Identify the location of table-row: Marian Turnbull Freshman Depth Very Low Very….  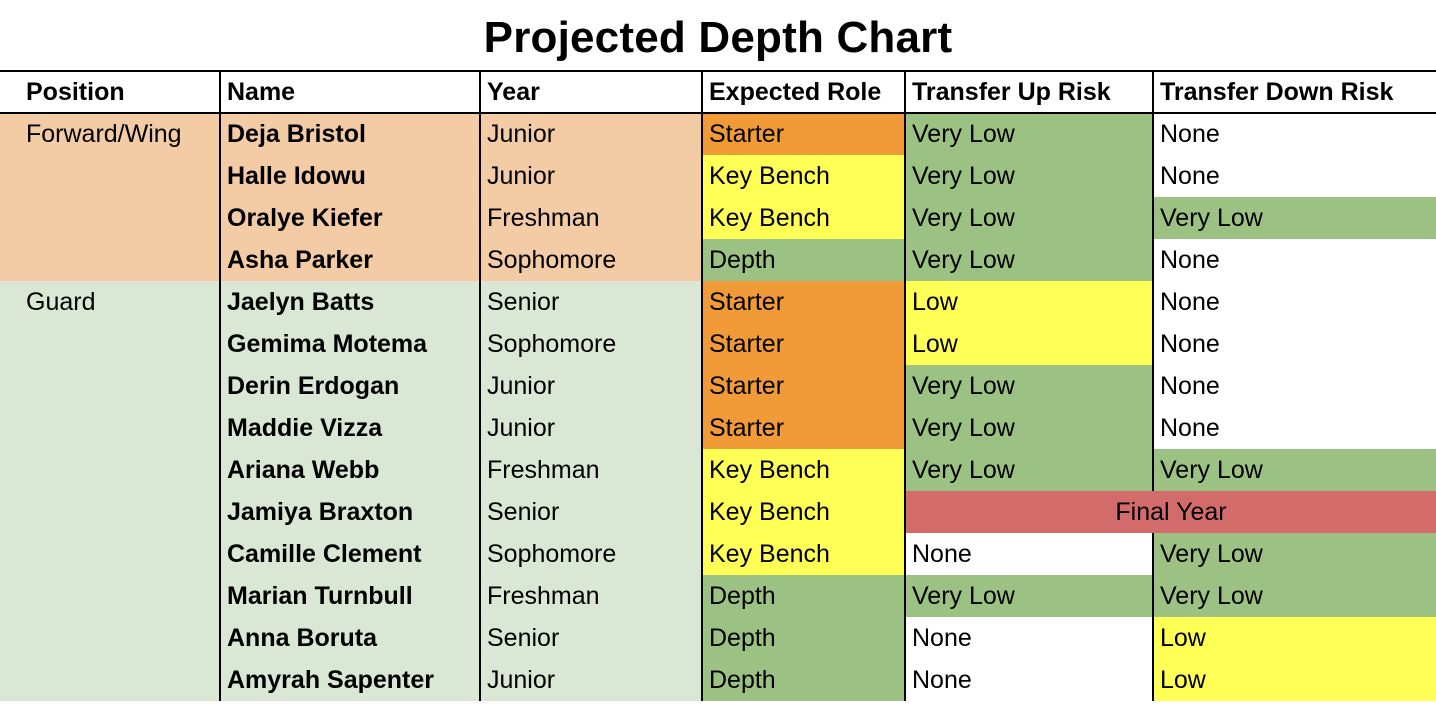
(718, 596).